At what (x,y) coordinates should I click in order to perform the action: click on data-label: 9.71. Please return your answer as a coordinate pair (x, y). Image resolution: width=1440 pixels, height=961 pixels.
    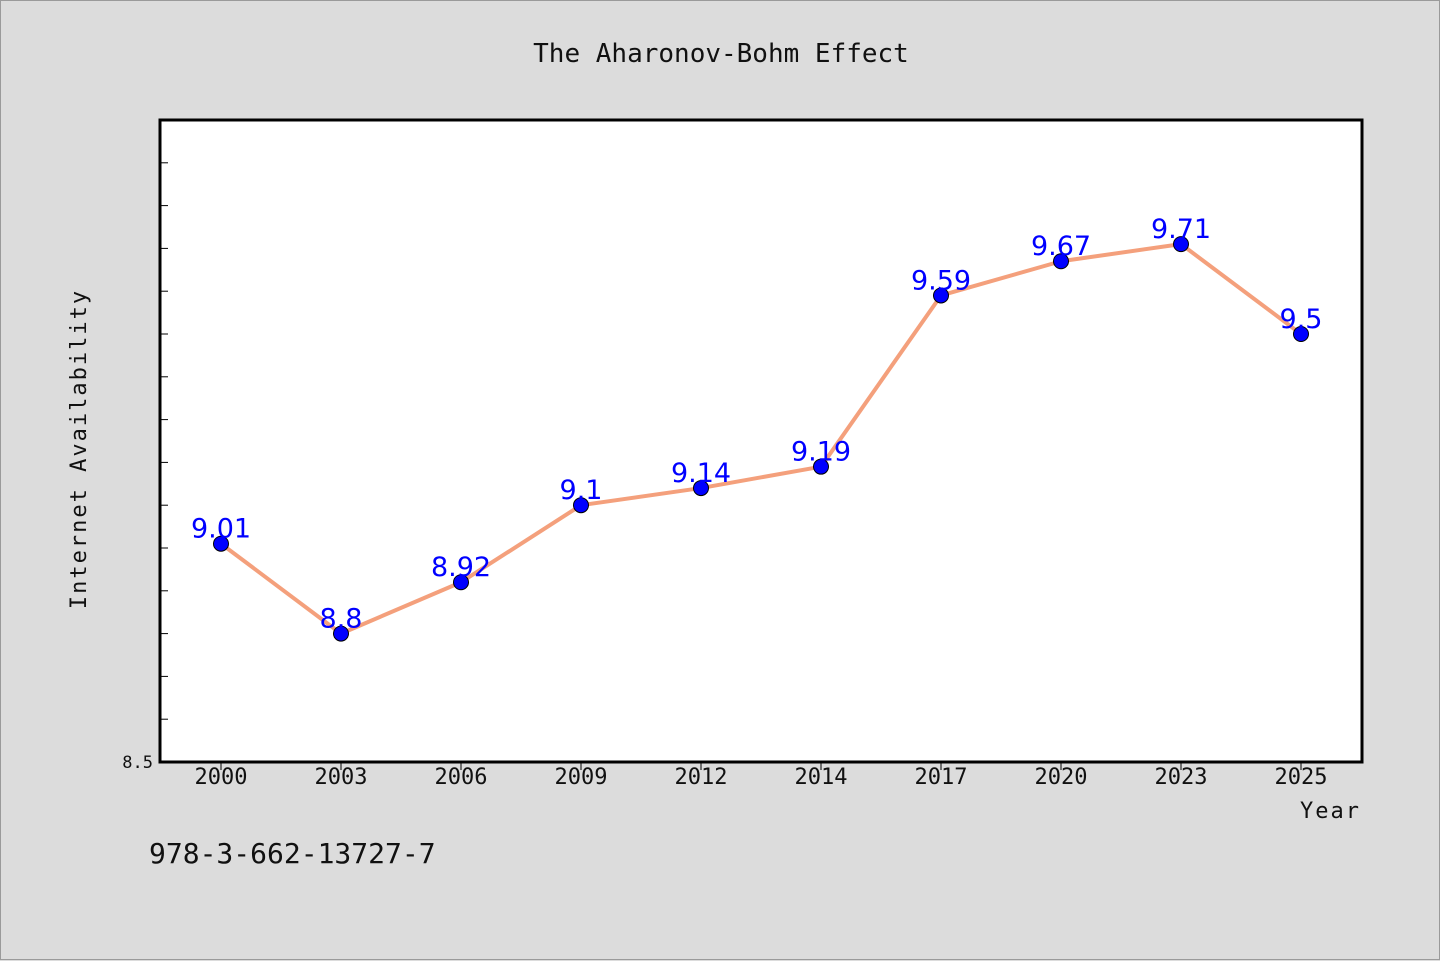
    Looking at the image, I should click on (1181, 229).